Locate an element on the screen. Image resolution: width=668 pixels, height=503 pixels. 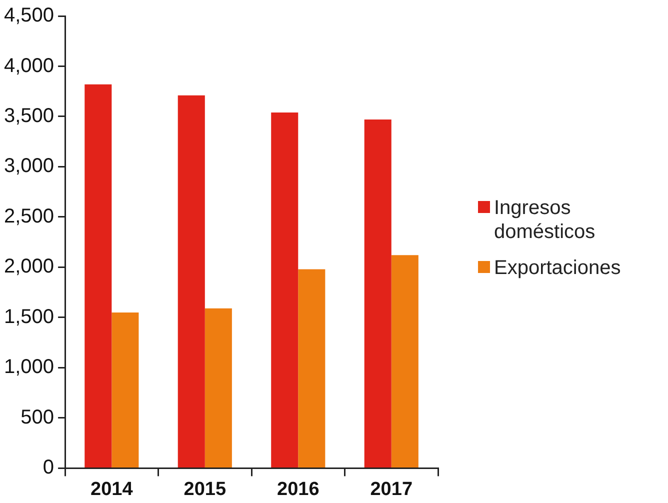
x-tick-label: 2015 is located at coordinates (205, 489).